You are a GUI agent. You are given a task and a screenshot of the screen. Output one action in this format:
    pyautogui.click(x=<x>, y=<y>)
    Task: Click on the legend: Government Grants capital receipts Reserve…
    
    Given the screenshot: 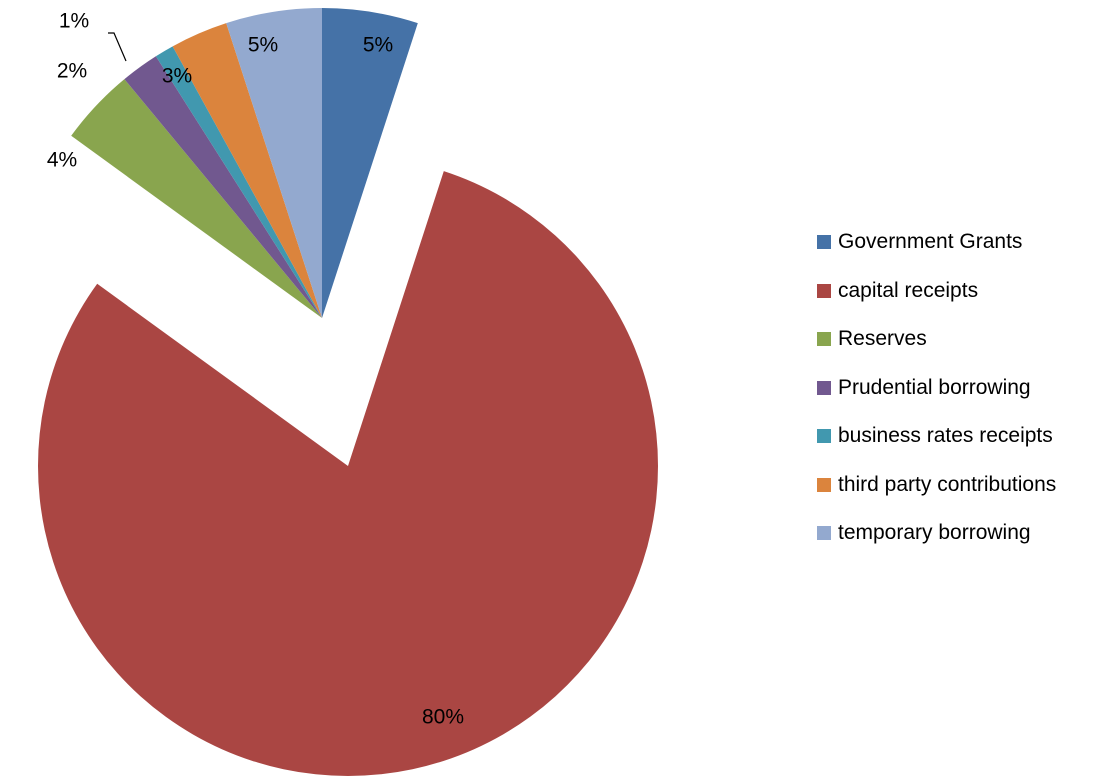 What is the action you would take?
    pyautogui.click(x=936, y=388)
    